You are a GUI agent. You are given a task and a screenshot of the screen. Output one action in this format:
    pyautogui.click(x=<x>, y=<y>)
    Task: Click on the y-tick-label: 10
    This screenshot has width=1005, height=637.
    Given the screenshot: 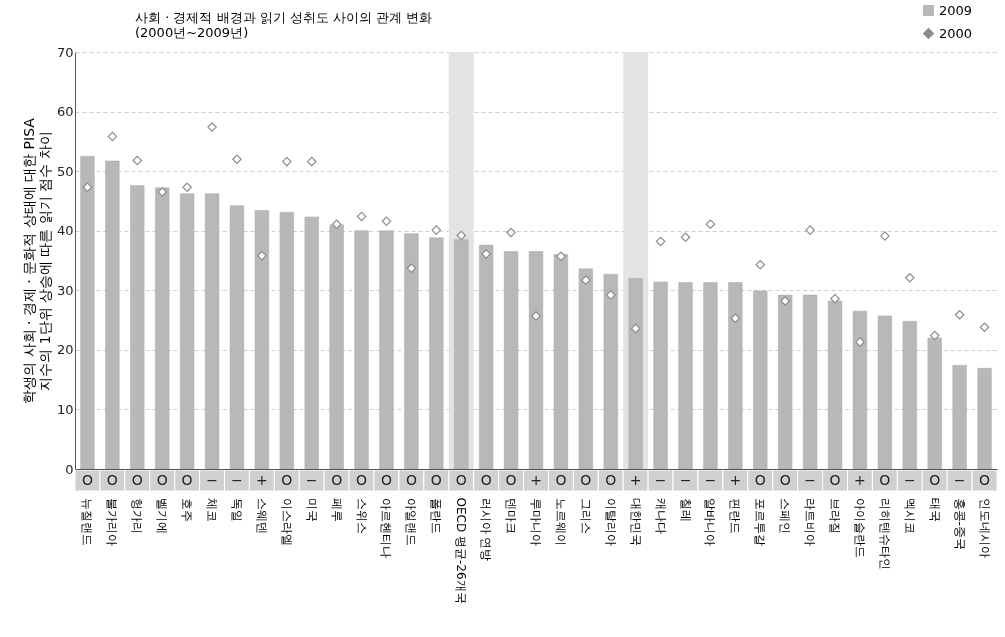 What is the action you would take?
    pyautogui.click(x=65, y=409)
    